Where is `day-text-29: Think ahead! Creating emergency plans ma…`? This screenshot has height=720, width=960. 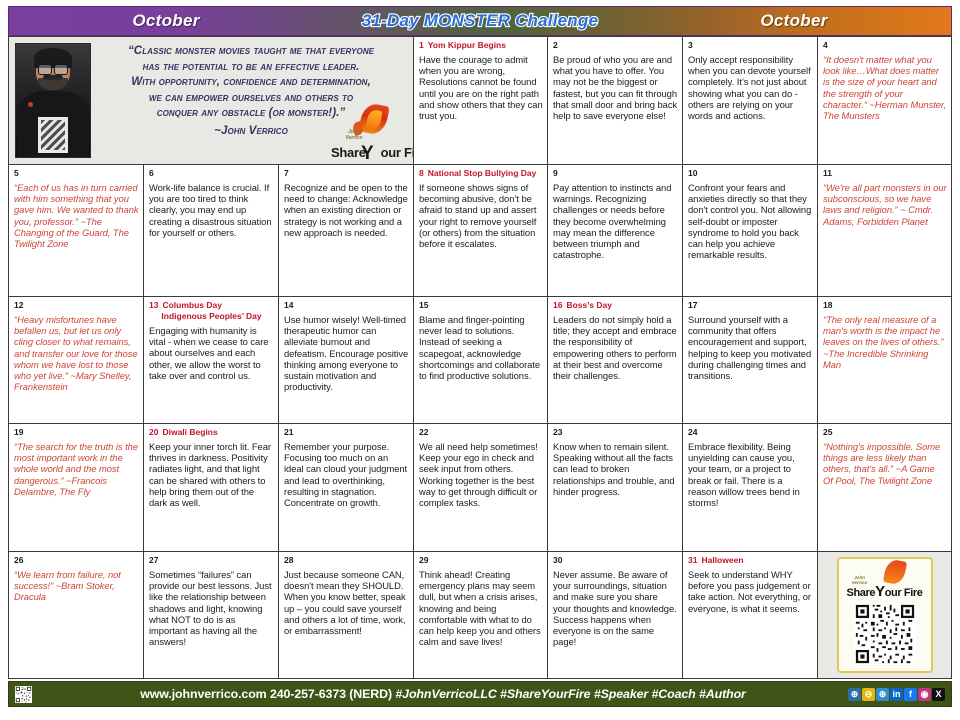 day-text-29: Think ahead! Creating emergency plans ma… is located at coordinates (480, 608).